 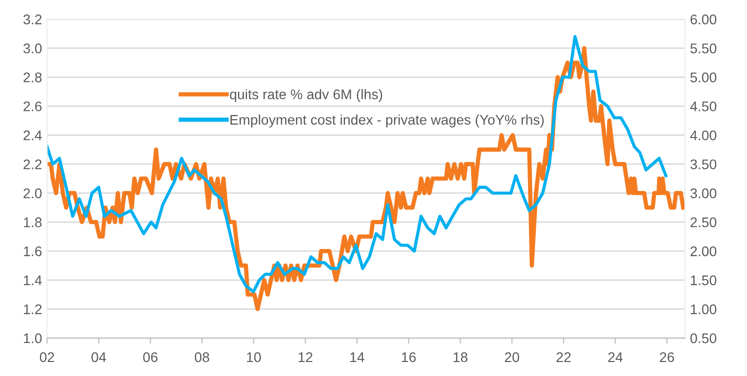 I want to click on legend-label: Employment cost index - private wages (YoY% rhs), so click(x=387, y=121).